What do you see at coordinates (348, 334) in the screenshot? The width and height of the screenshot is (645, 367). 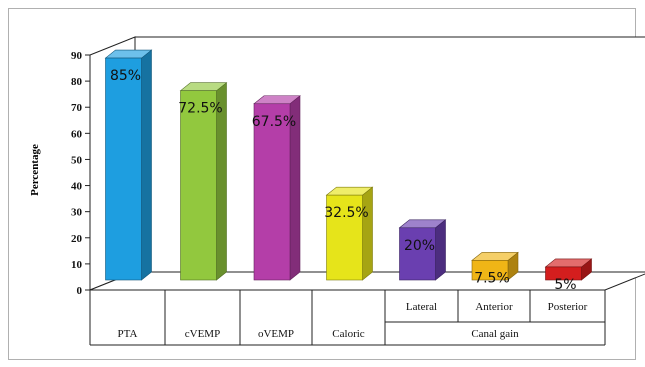 I see `category-label: Caloric` at bounding box center [348, 334].